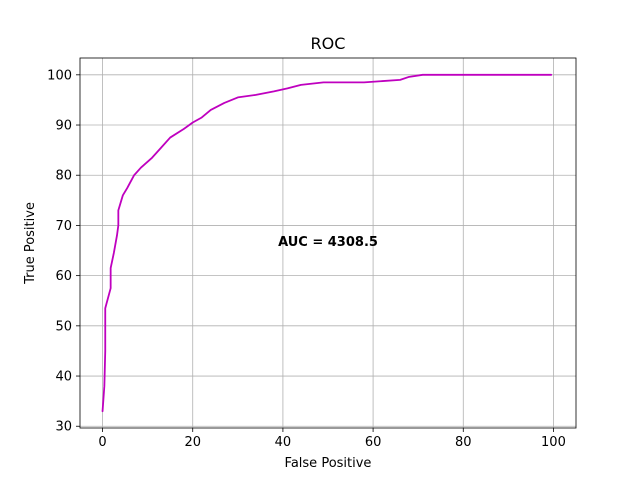  I want to click on auc-annotation: AUC = 4308.5, so click(328, 242).